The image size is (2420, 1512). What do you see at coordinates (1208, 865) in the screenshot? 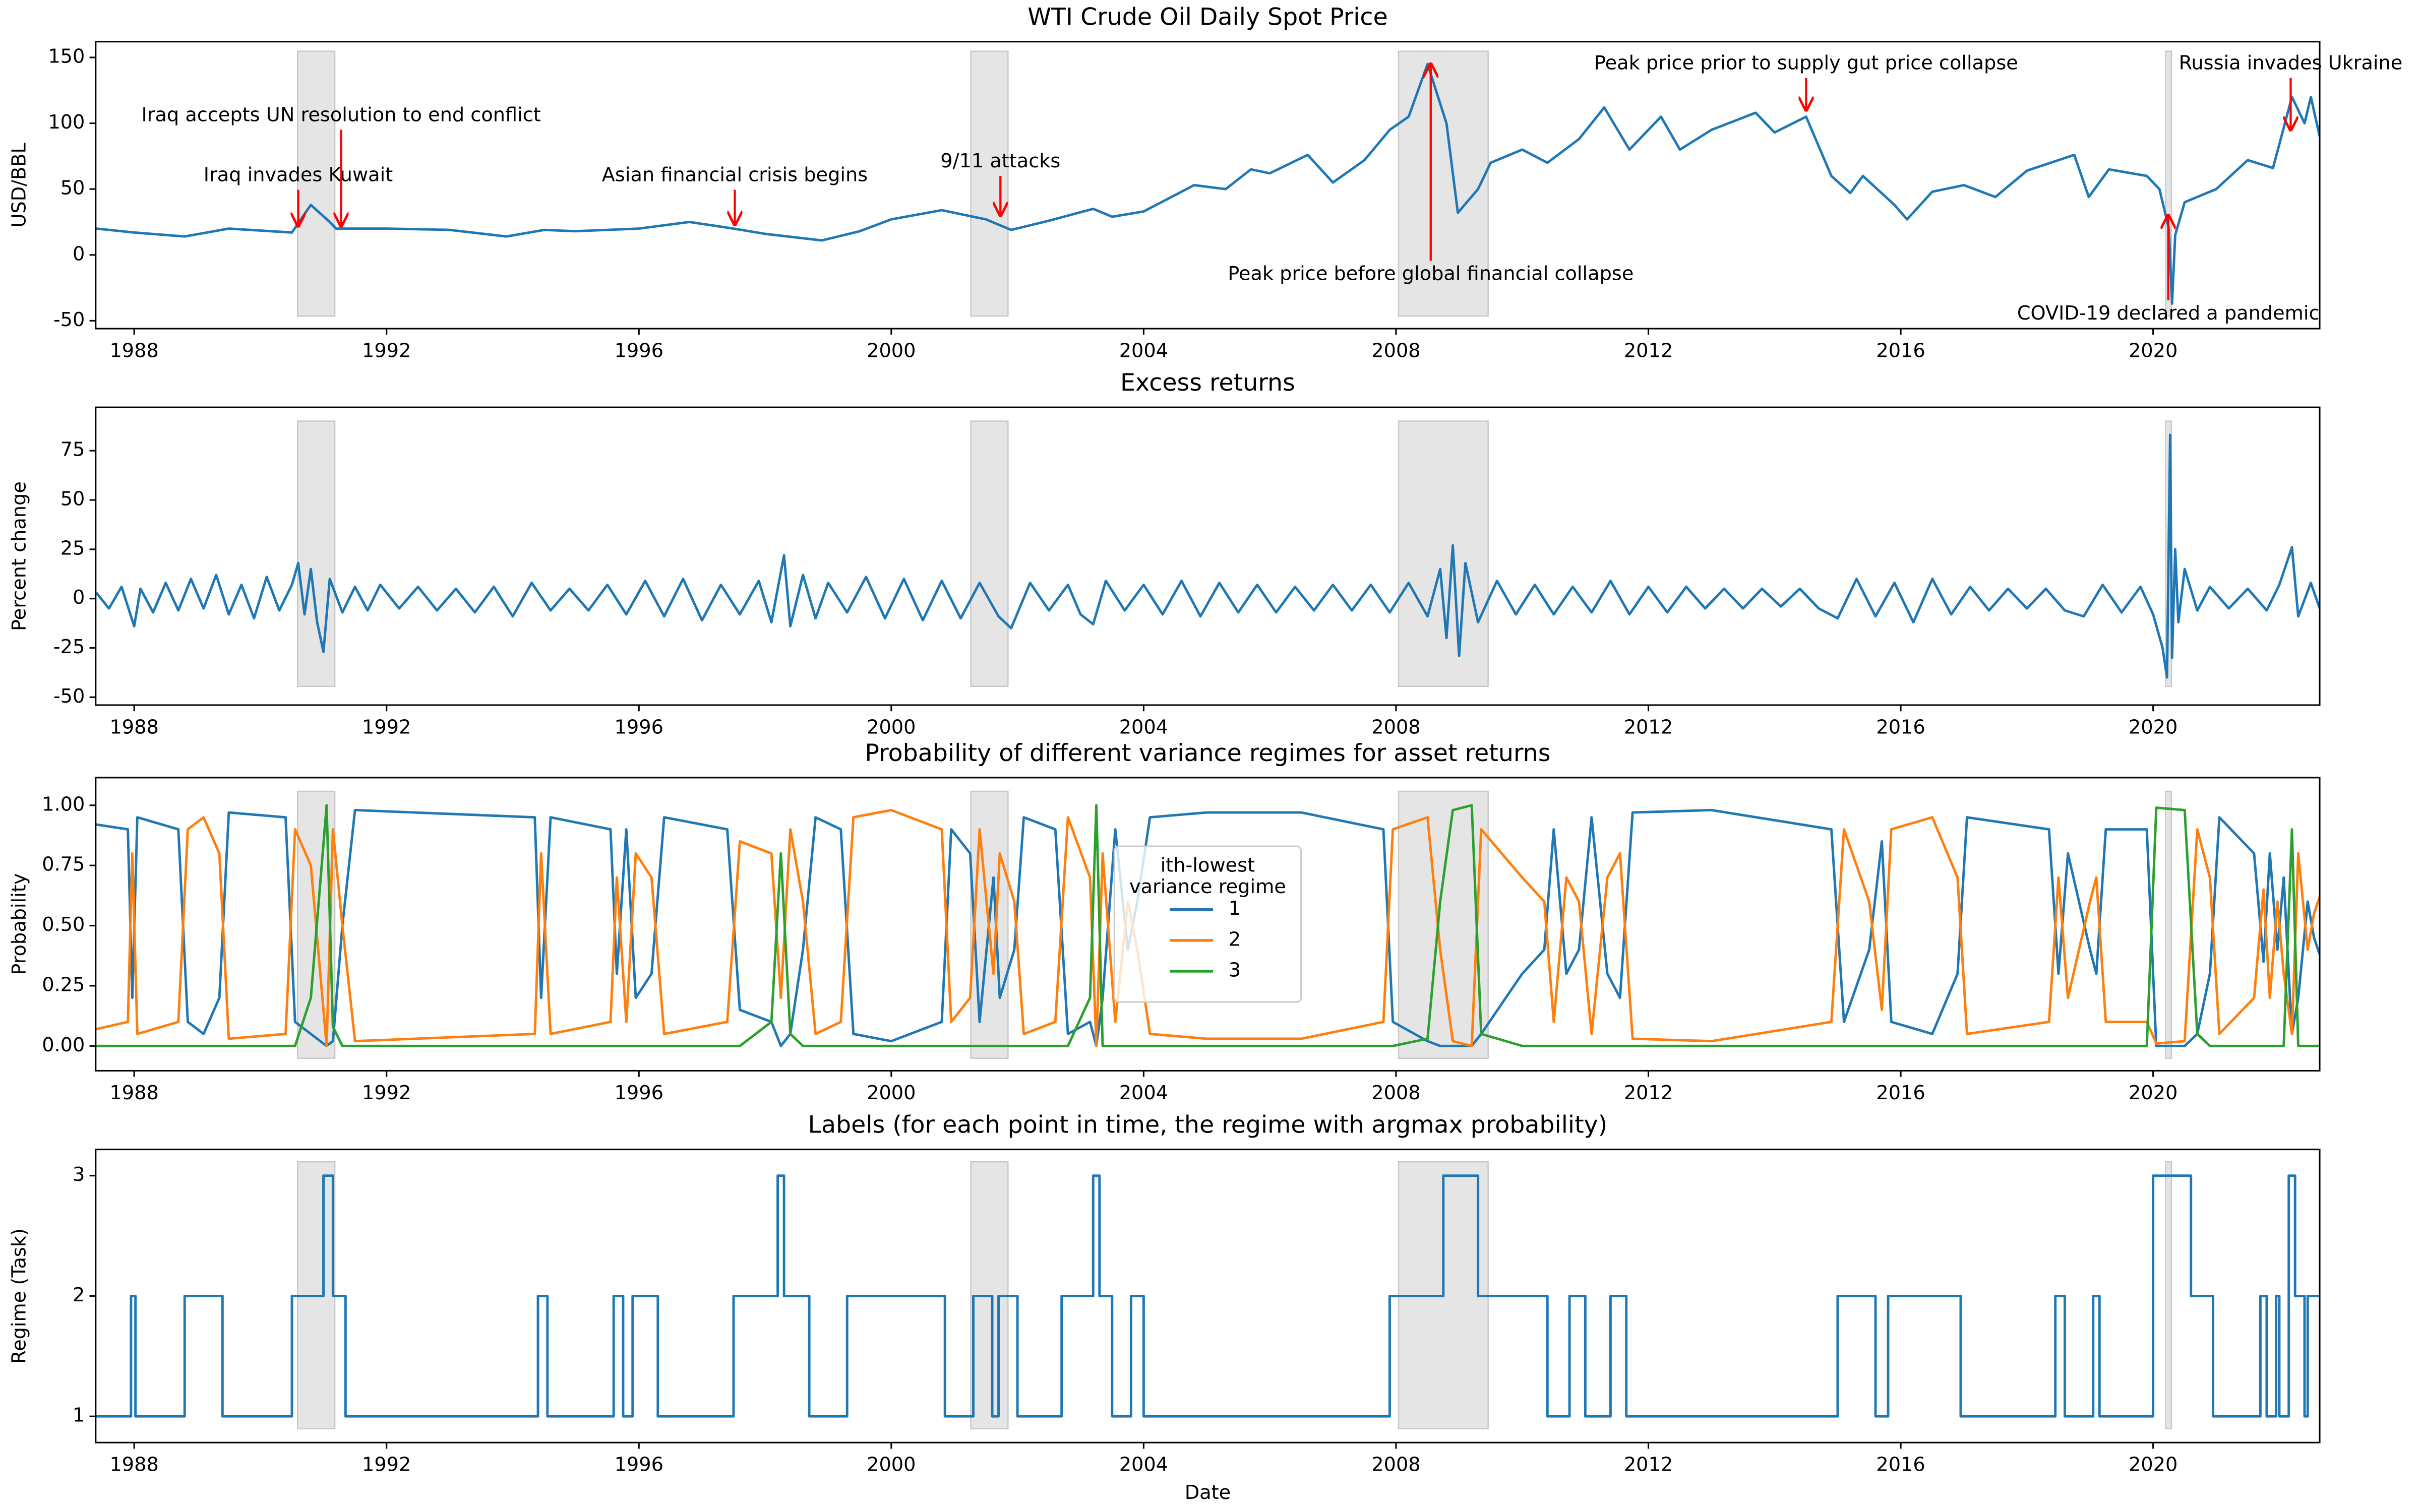
I see `legend-title: ith-lowest` at bounding box center [1208, 865].